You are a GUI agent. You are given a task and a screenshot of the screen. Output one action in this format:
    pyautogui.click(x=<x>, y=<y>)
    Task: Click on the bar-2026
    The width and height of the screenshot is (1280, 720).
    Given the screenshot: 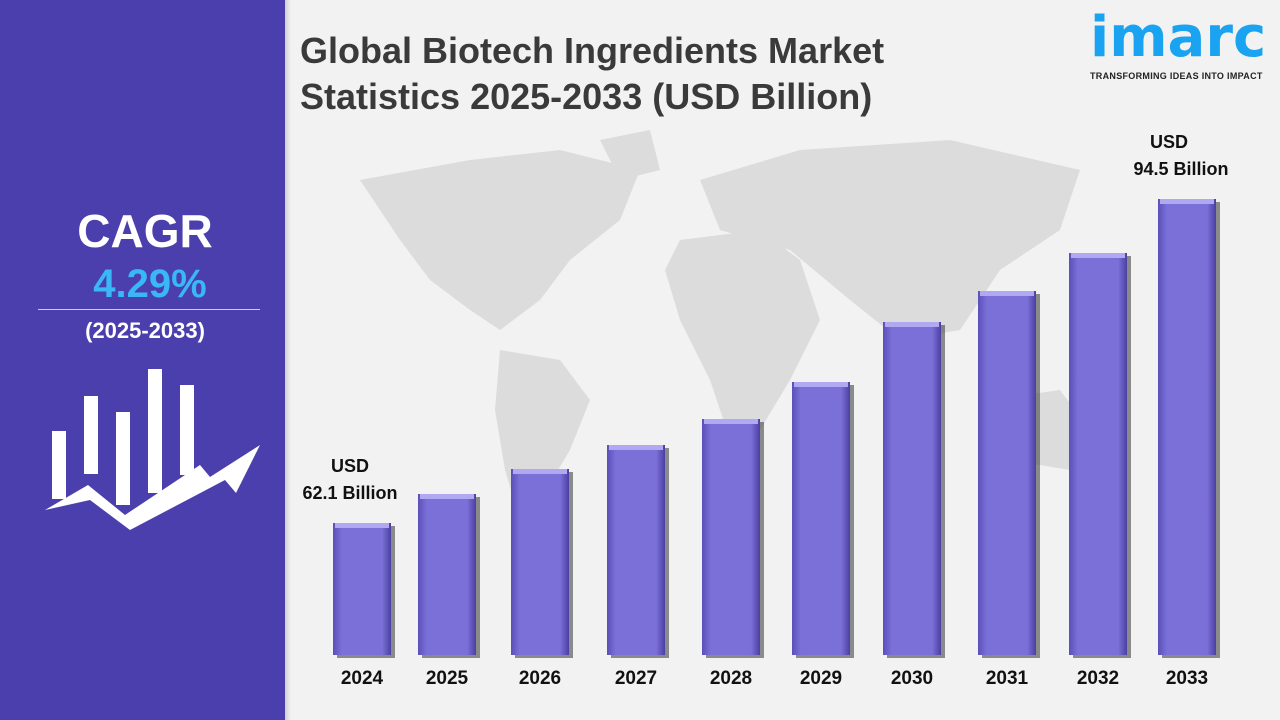 What is the action you would take?
    pyautogui.click(x=540, y=562)
    